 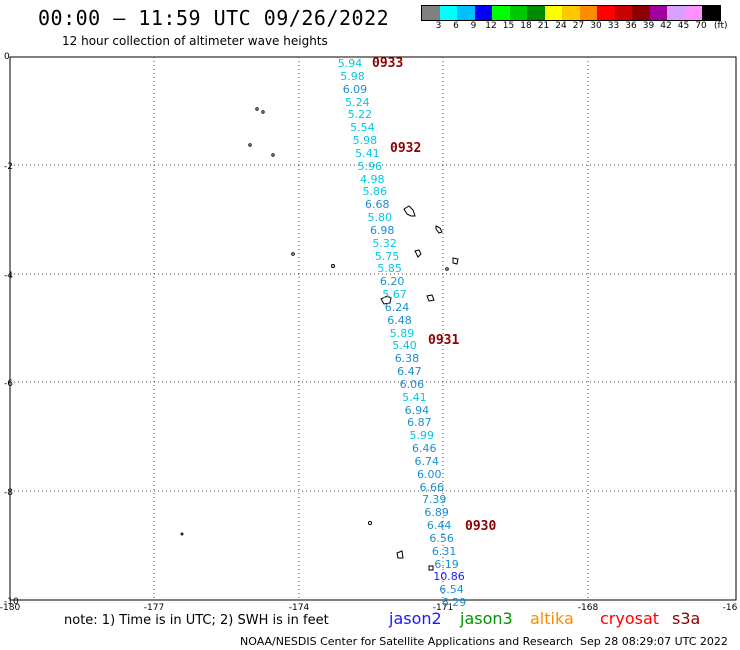 I want to click on latitude-label: -10, so click(x=11, y=602).